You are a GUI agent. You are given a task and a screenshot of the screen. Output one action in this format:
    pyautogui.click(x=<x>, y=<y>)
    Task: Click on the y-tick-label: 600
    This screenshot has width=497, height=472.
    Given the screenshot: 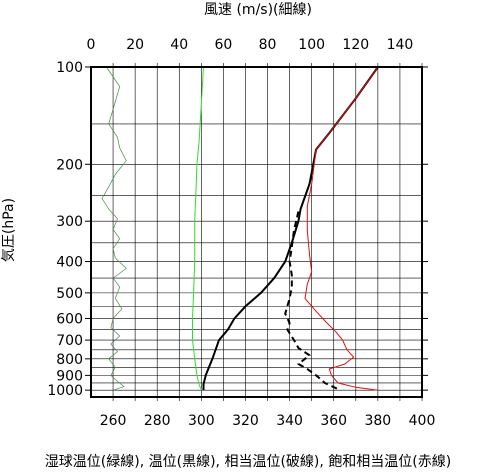 What is the action you would take?
    pyautogui.click(x=69, y=319)
    